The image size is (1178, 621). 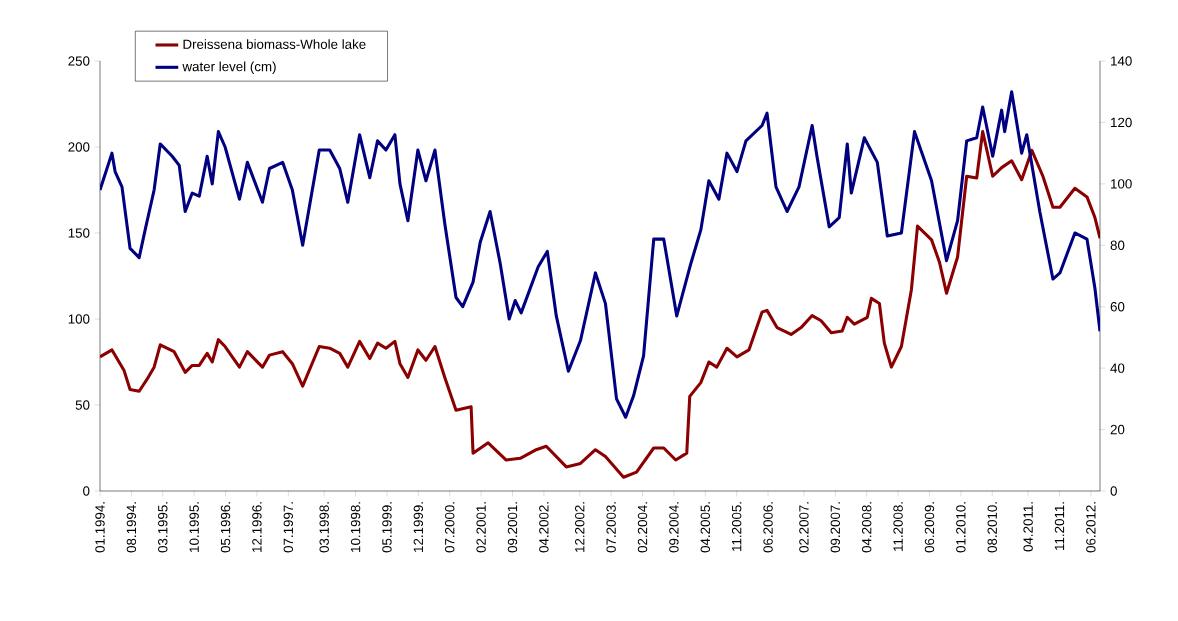 I want to click on y-tick-label: 0, so click(x=86, y=491).